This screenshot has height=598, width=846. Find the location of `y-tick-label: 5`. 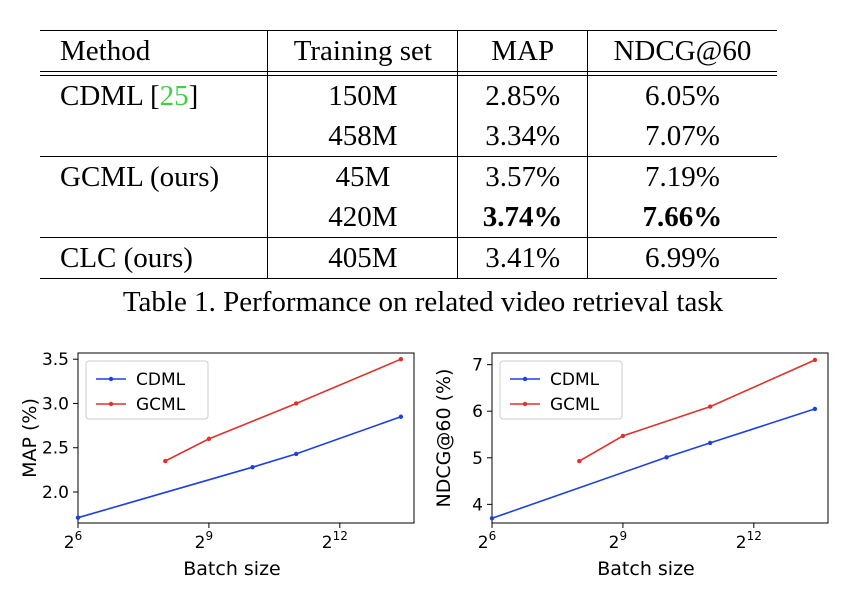

y-tick-label: 5 is located at coordinates (477, 459).